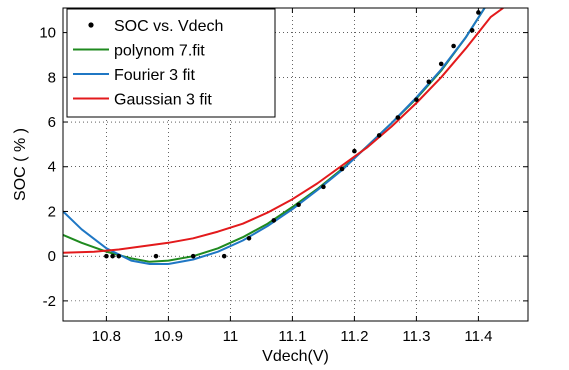 The height and width of the screenshot is (370, 569). What do you see at coordinates (52, 167) in the screenshot?
I see `y-tick-label: 4` at bounding box center [52, 167].